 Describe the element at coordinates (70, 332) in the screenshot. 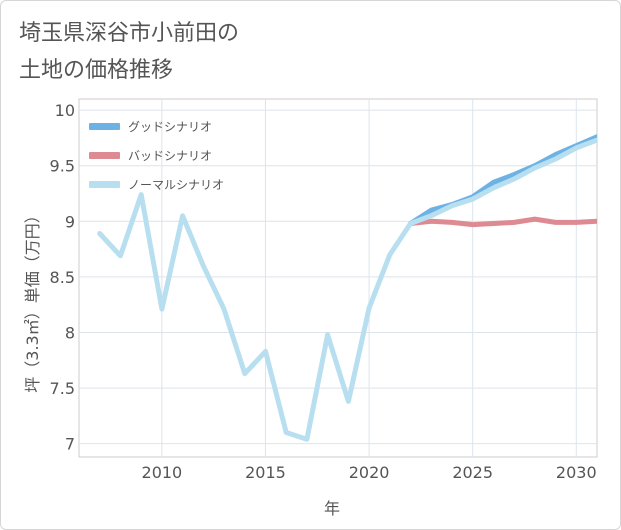

I see `y-tick-label: 8` at that location.